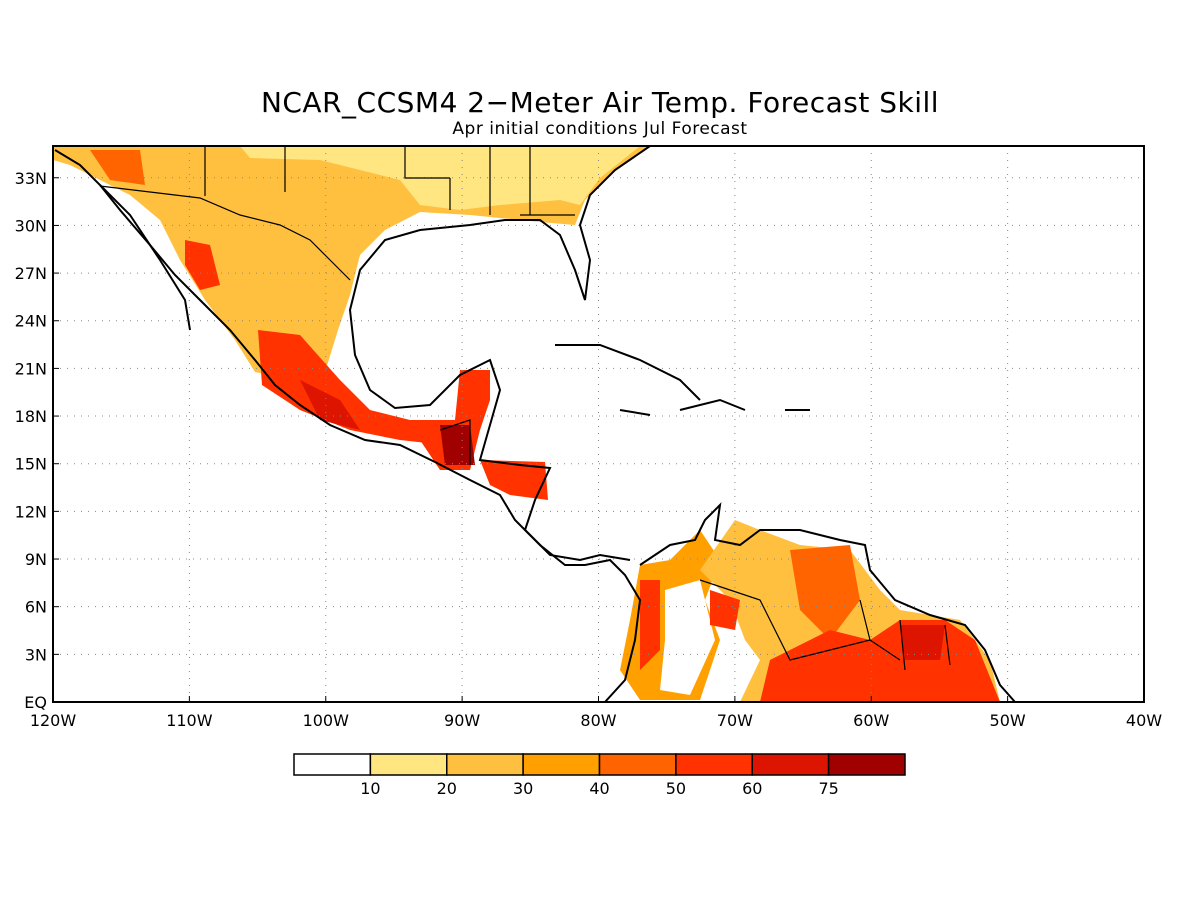 The image size is (1200, 900). I want to click on longitude-tick-label: 40W, so click(1144, 720).